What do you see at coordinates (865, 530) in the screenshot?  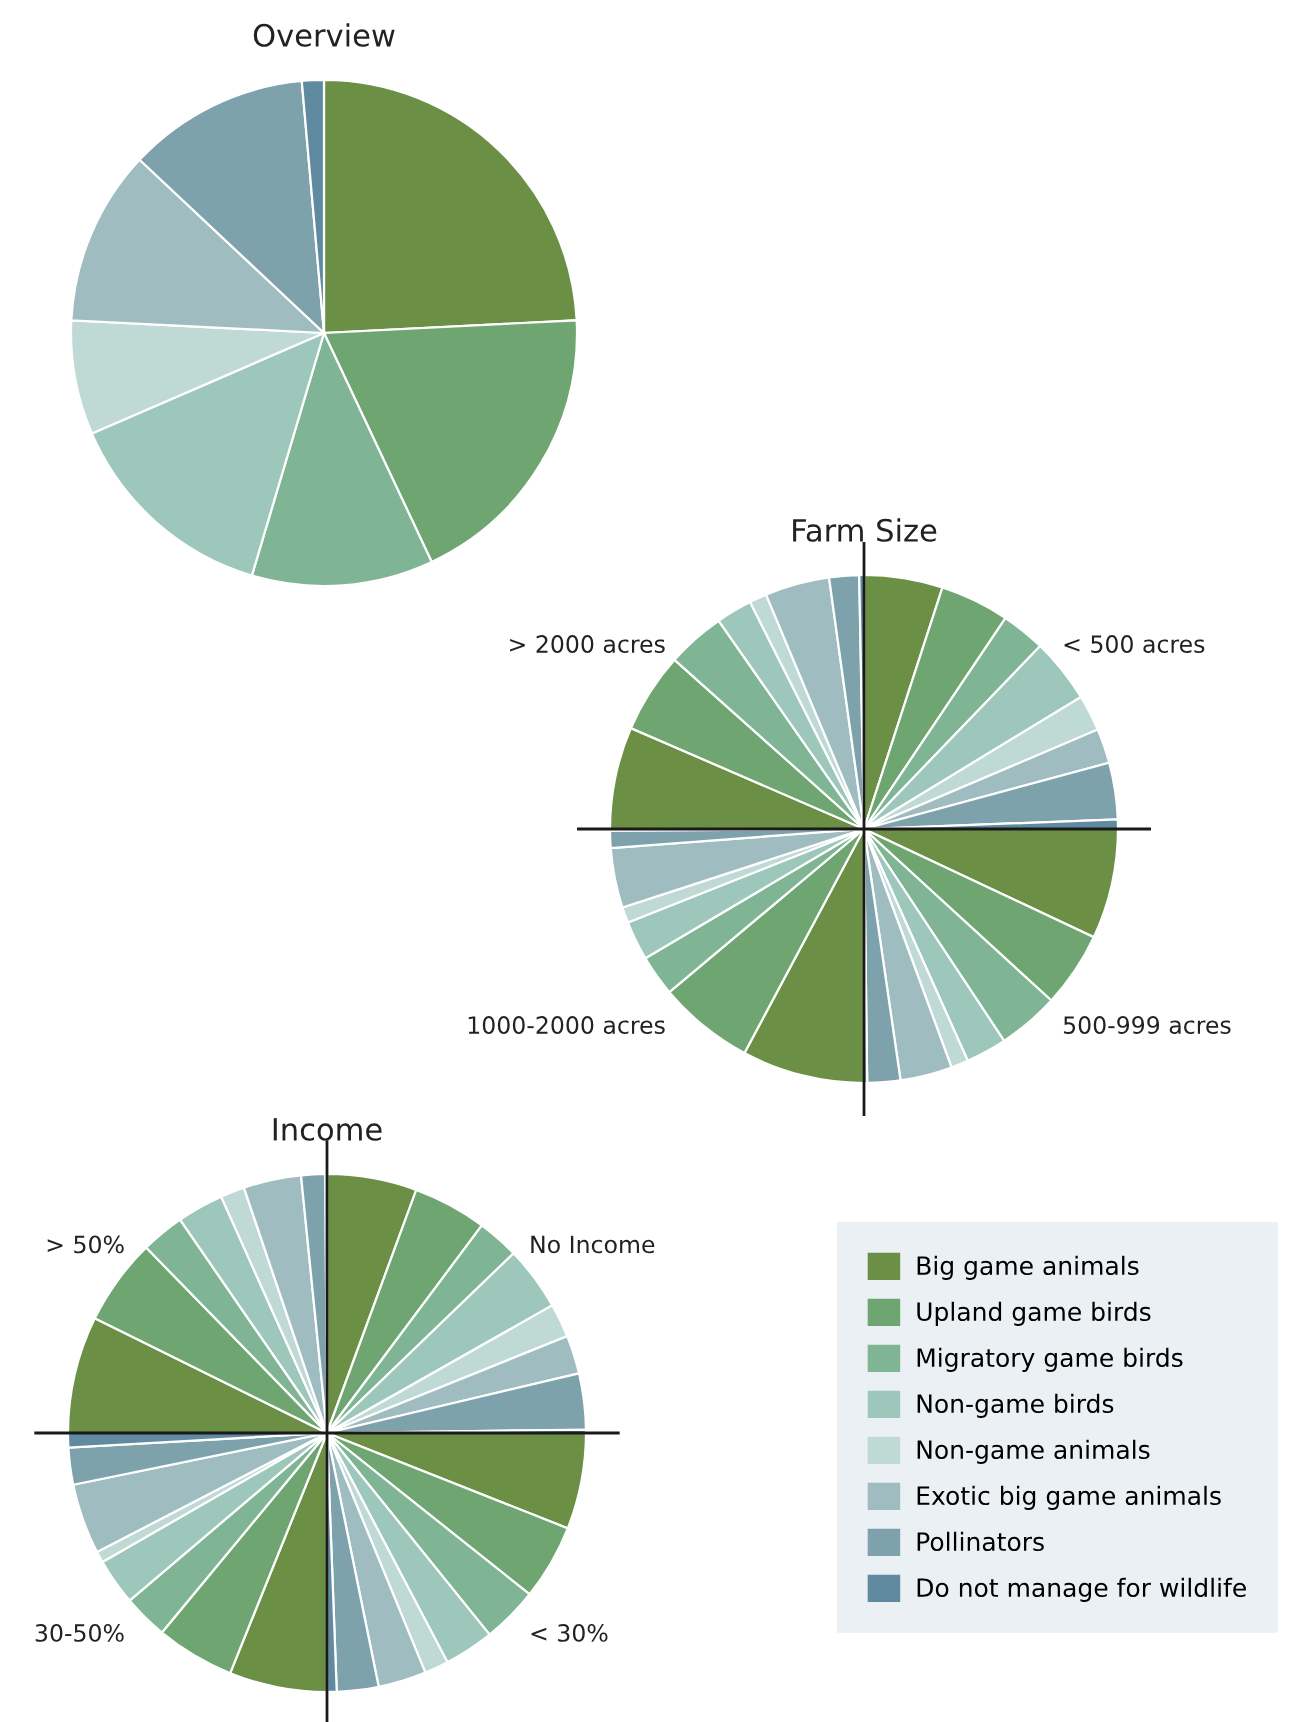 I see `chart-title: Farm Size` at bounding box center [865, 530].